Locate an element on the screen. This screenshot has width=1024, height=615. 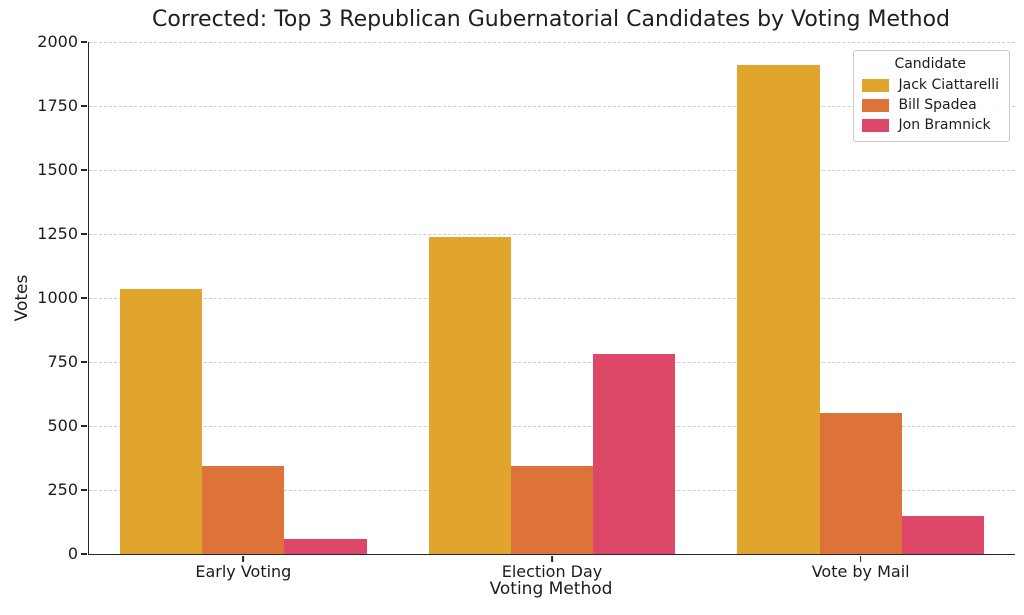
y-tick-label: 500 is located at coordinates (62, 425).